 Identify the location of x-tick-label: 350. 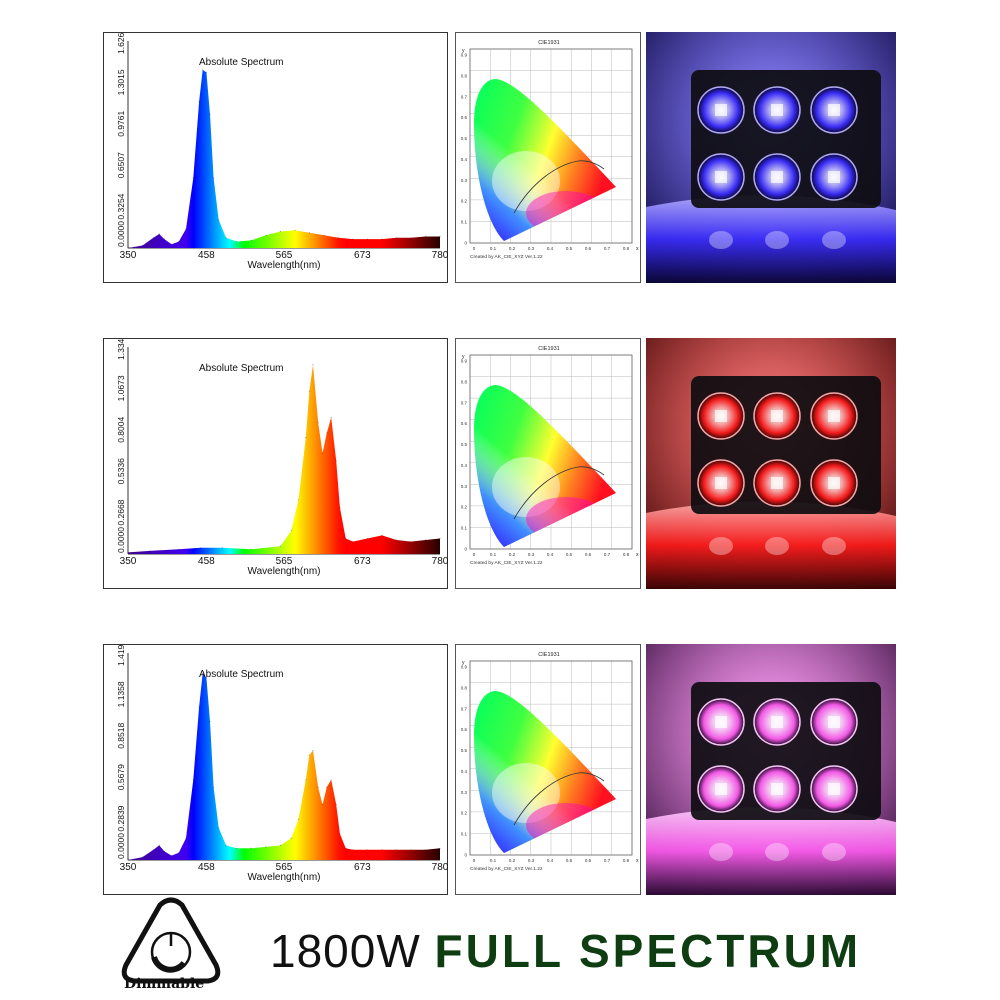
(128, 255).